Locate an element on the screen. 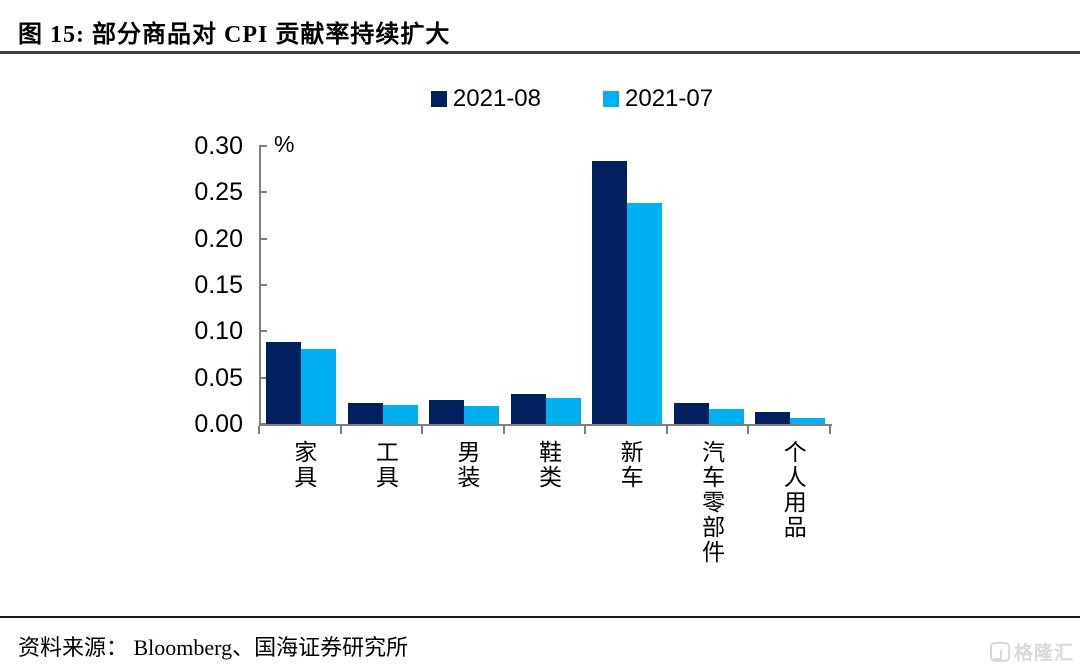  legend-item-2021-07: 2021-07 is located at coordinates (658, 99).